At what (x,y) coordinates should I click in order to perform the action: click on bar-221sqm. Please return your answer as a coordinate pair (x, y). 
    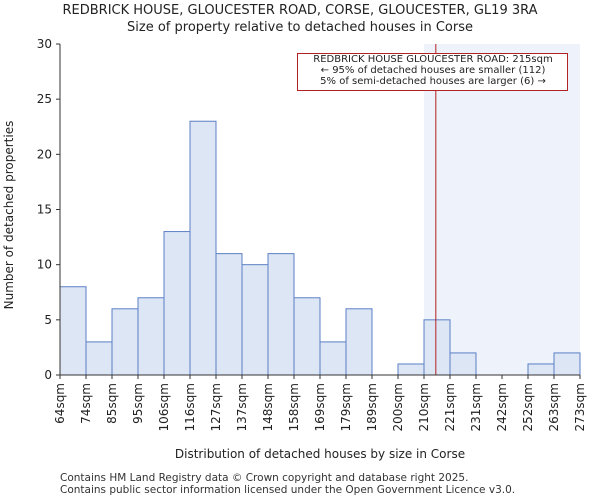
    Looking at the image, I should click on (463, 364).